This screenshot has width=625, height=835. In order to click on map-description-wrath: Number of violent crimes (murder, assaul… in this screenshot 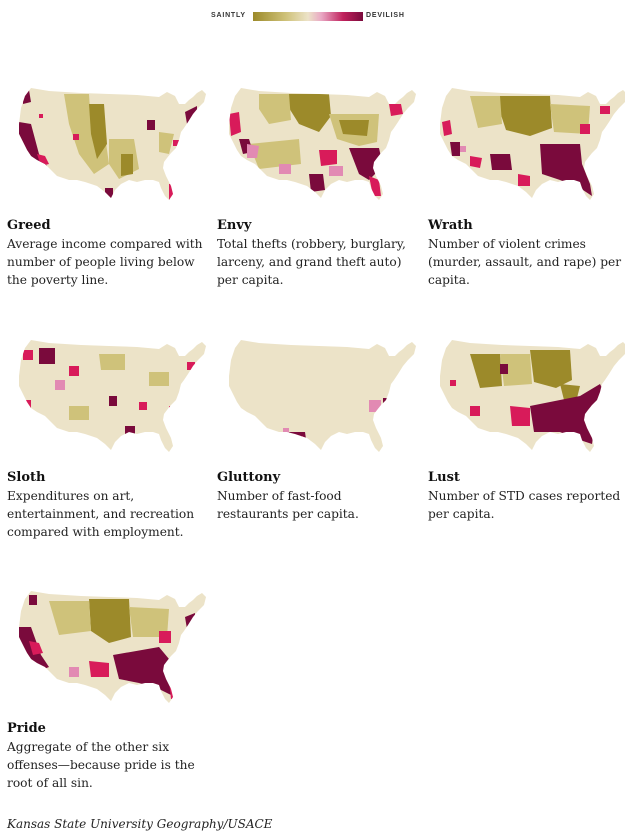, I will do `click(526, 262)`.